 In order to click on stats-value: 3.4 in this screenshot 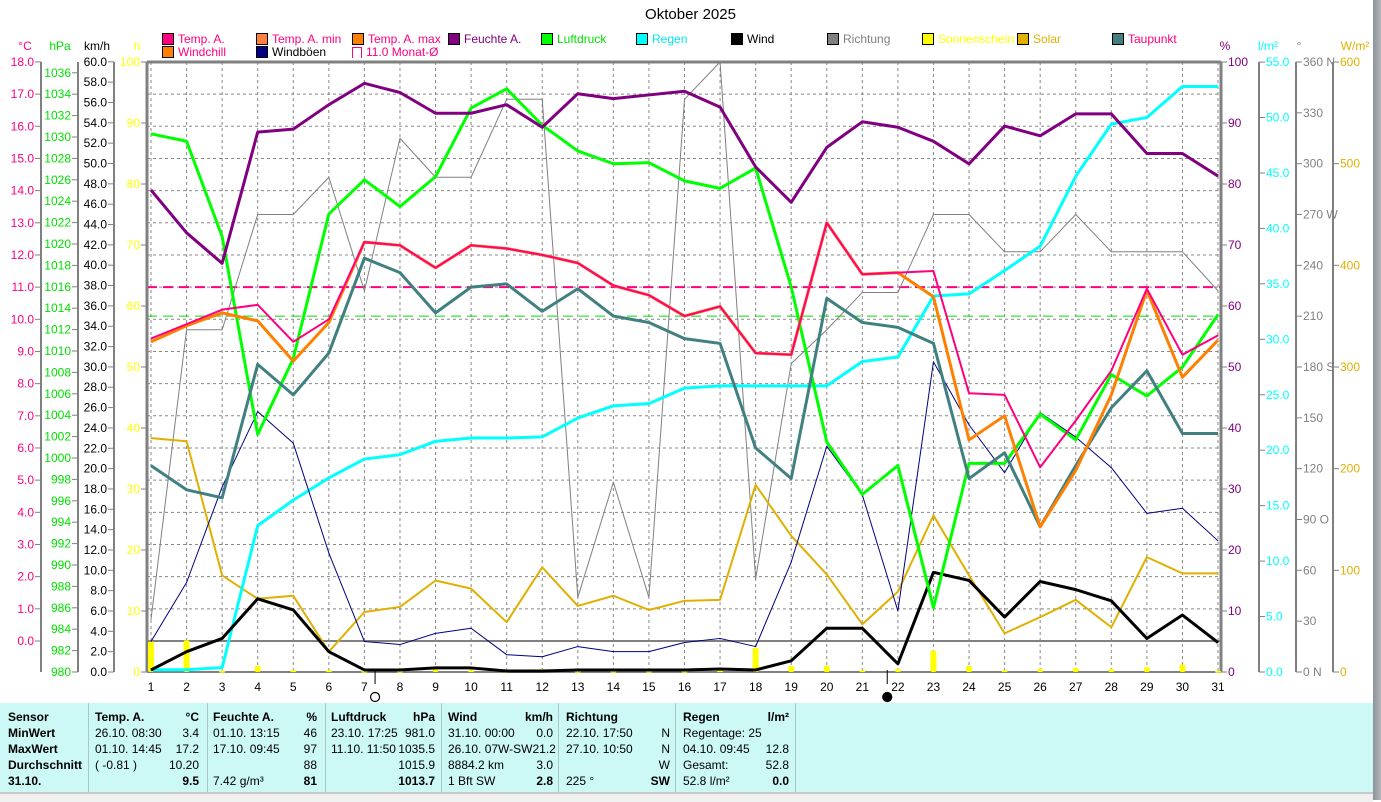, I will do `click(190, 733)`.